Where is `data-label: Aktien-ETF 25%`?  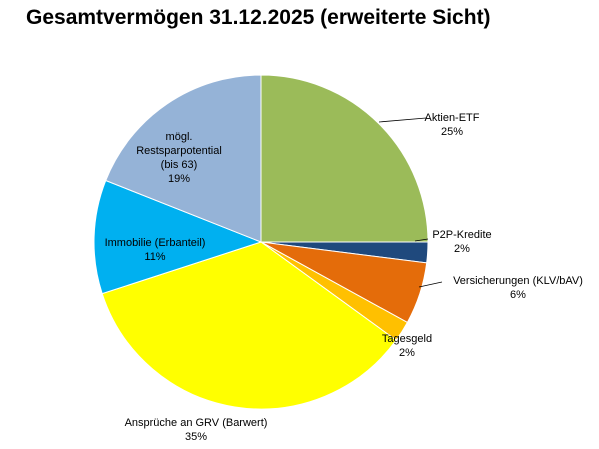
data-label: Aktien-ETF 25% is located at coordinates (451, 125).